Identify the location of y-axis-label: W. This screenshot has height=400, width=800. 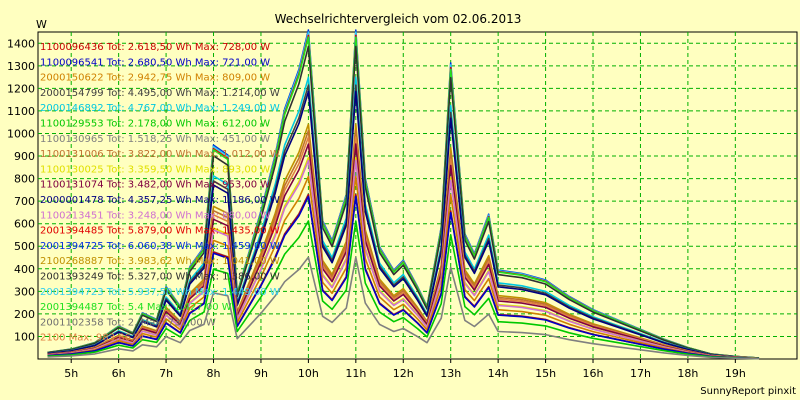
(41, 24).